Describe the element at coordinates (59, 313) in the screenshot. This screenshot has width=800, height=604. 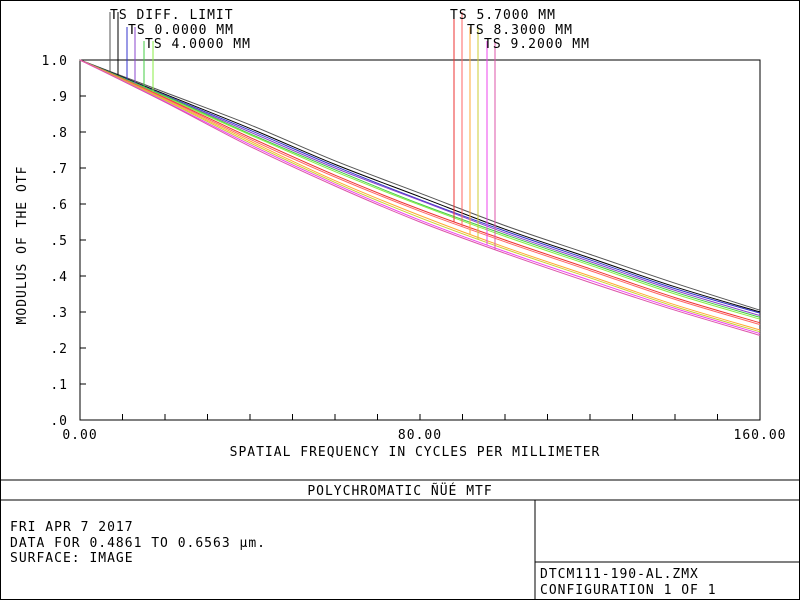
I see `y-tick-label: .3` at that location.